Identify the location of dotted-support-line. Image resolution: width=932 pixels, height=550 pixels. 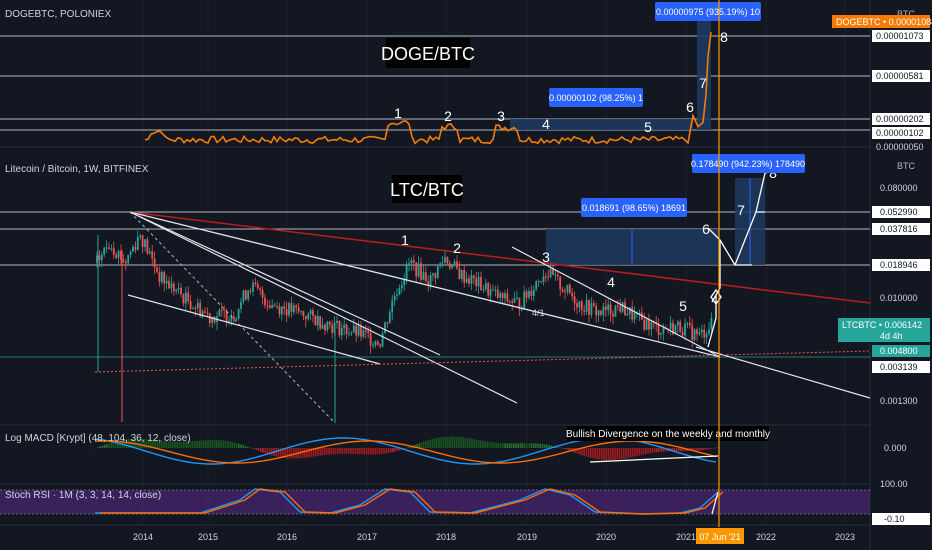
(482, 361).